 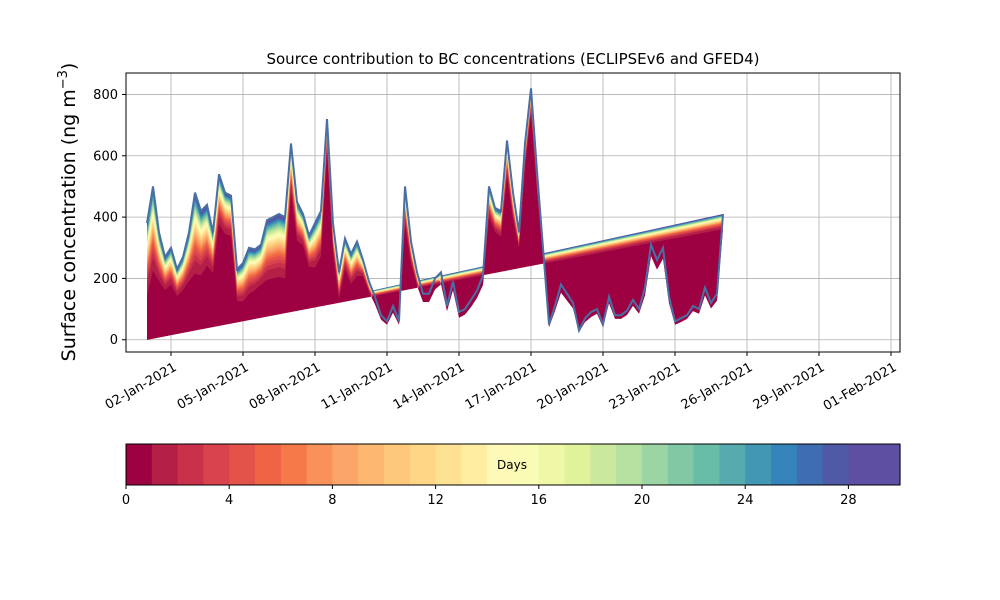 What do you see at coordinates (848, 500) in the screenshot?
I see `colorbar-tick-label: 28` at bounding box center [848, 500].